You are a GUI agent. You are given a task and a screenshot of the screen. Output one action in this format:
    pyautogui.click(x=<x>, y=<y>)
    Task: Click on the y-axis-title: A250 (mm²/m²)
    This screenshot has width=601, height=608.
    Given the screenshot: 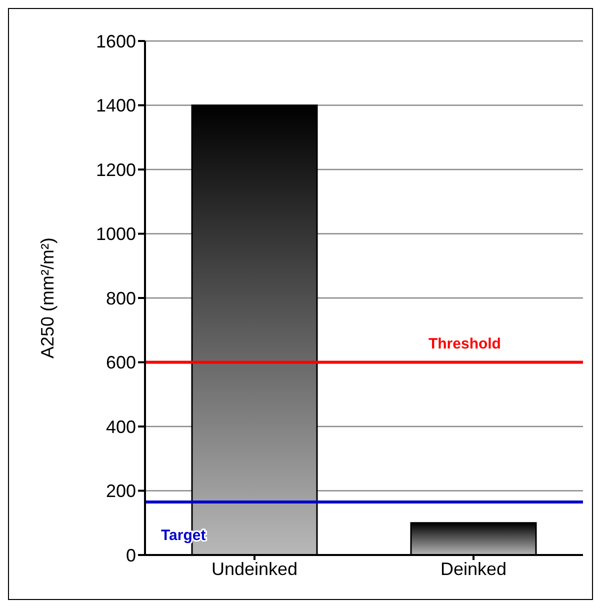 What is the action you would take?
    pyautogui.click(x=47, y=298)
    